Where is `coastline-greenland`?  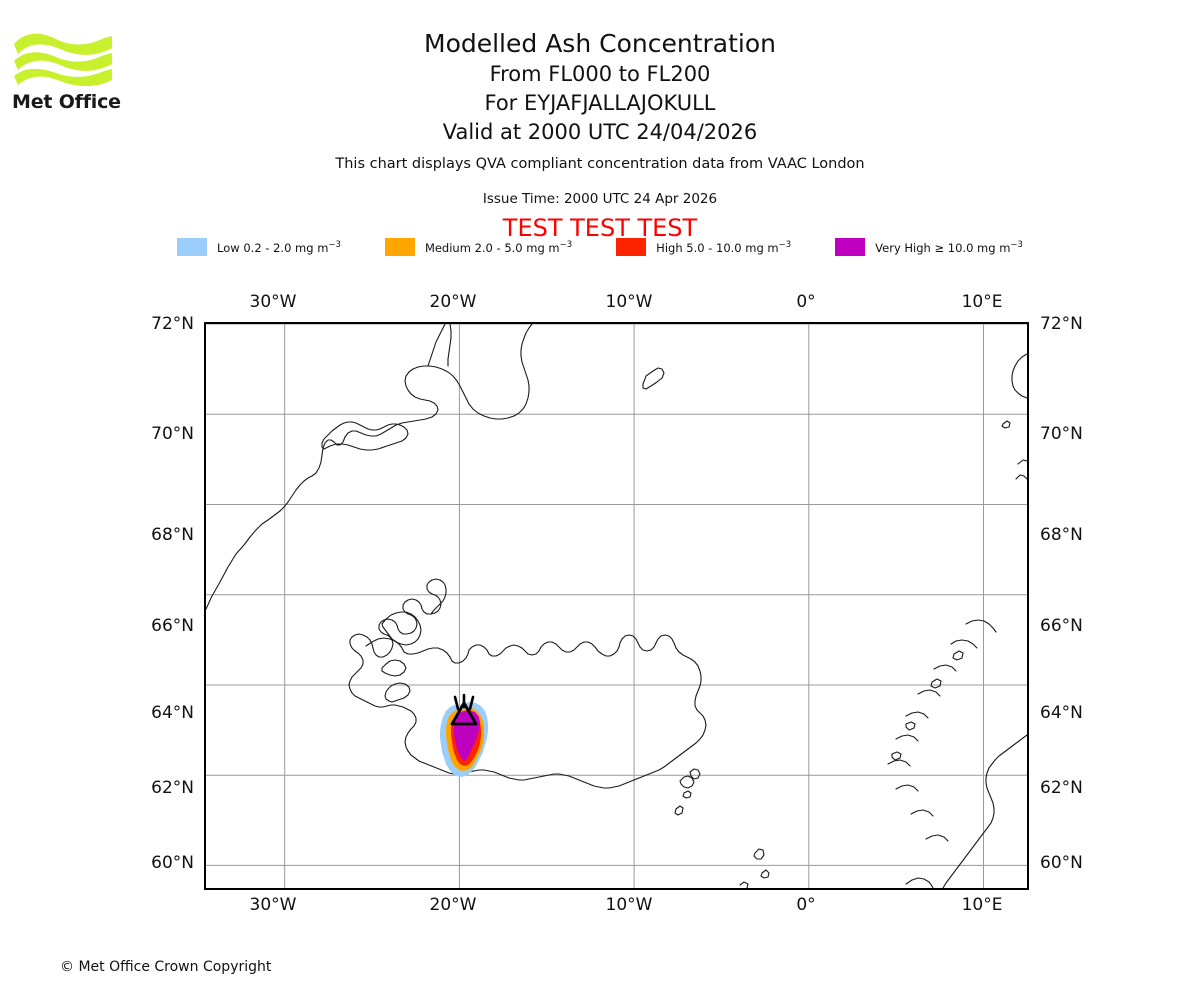 coastline-greenland is located at coordinates (369, 467).